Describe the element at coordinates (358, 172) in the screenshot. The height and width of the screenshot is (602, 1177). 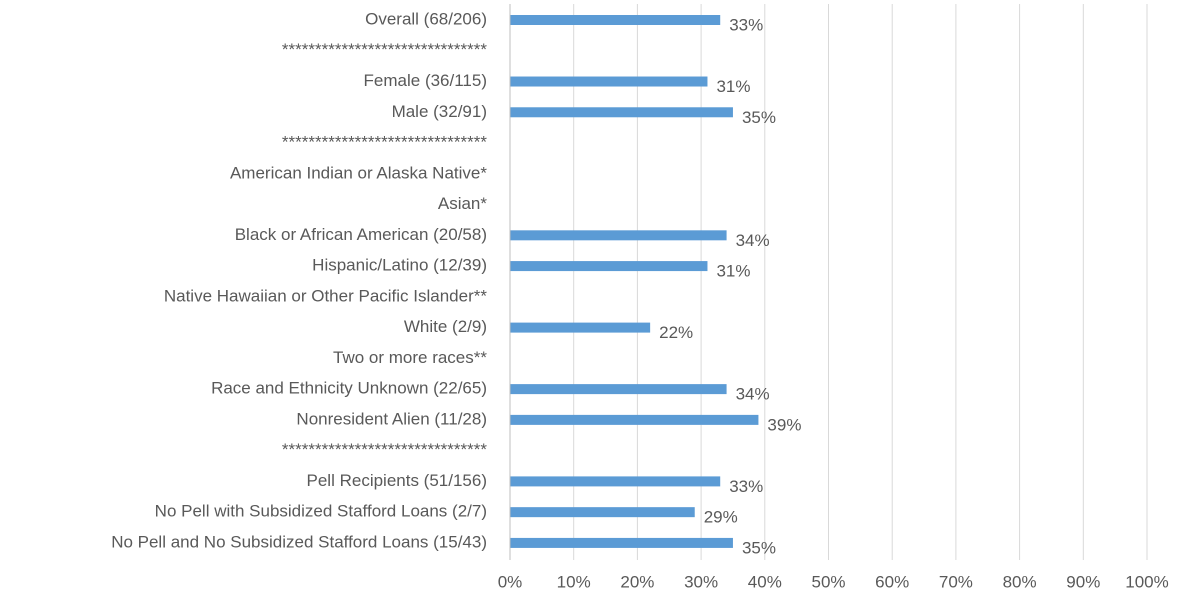
I see `y-tick-label: American Indian or Alaska Native*` at that location.